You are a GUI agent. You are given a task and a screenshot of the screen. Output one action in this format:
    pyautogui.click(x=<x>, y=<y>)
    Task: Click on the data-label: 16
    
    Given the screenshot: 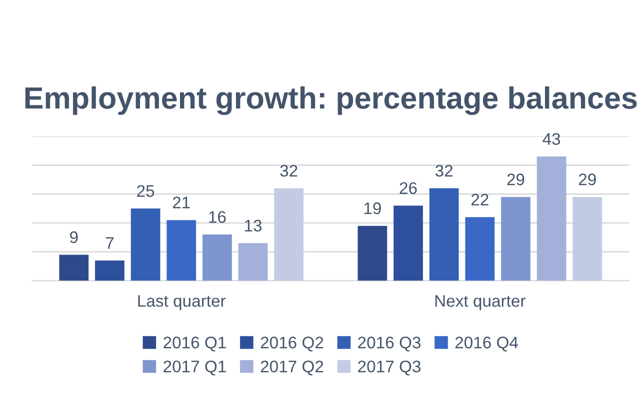 What is the action you would take?
    pyautogui.click(x=217, y=217)
    